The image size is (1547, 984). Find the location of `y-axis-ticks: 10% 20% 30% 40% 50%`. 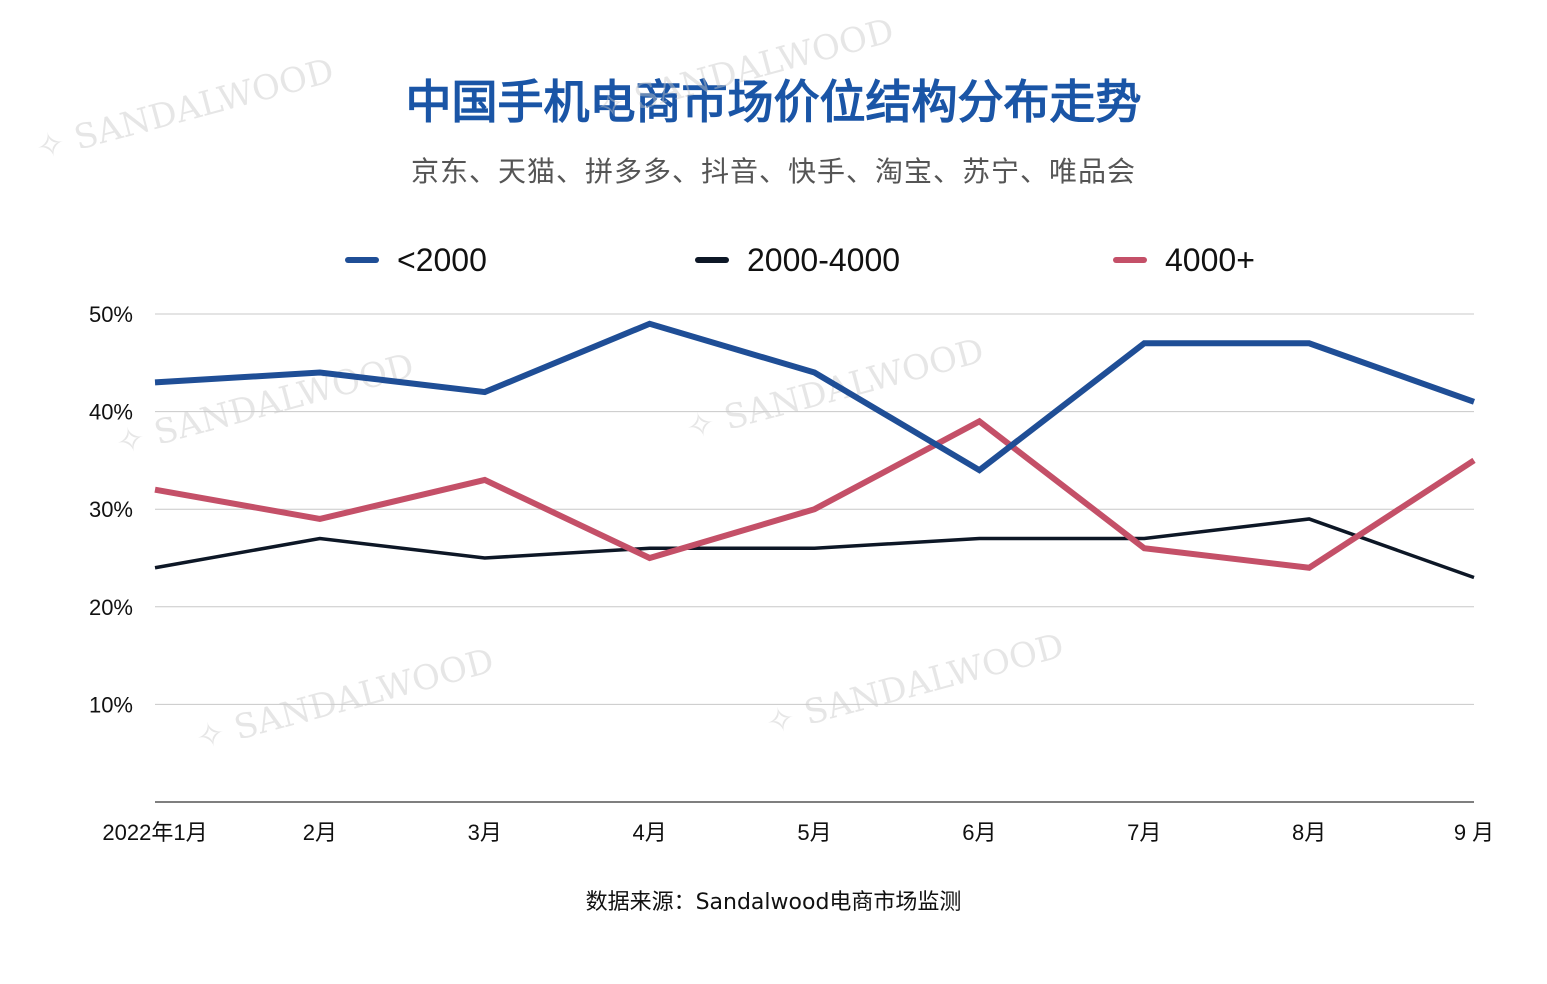

y-axis-ticks: 10% 20% 30% 40% 50% is located at coordinates (111, 509).